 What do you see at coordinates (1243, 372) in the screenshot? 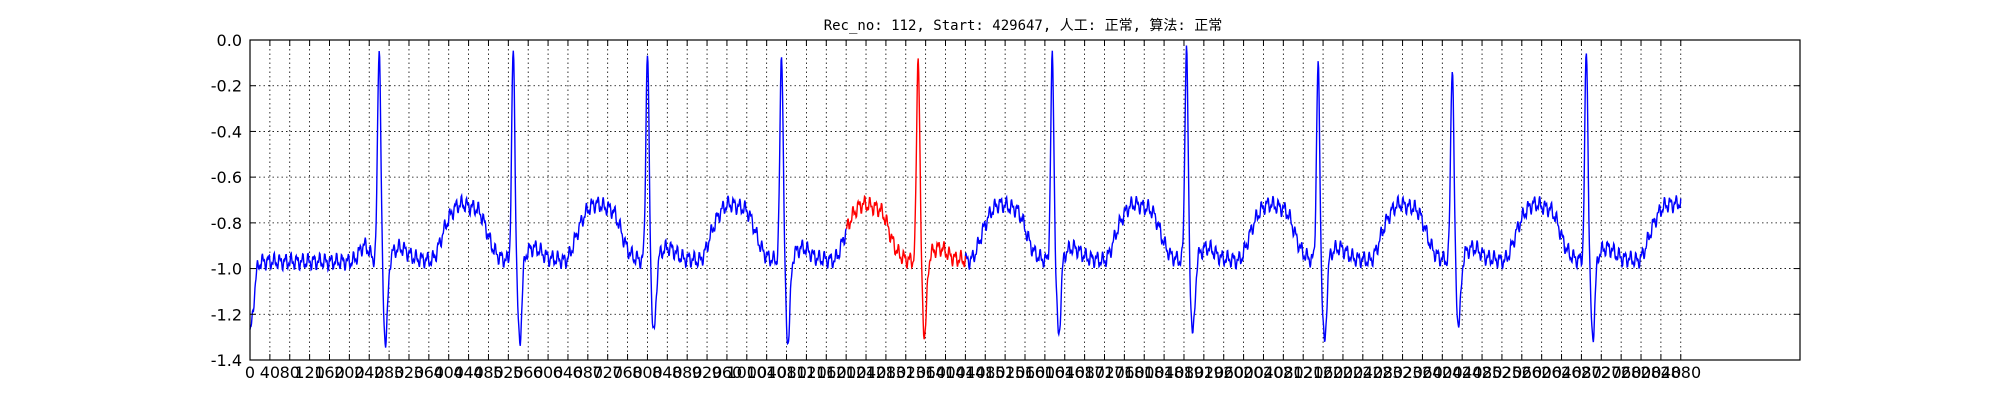
I see `x-tick-label: 2000` at bounding box center [1243, 372].